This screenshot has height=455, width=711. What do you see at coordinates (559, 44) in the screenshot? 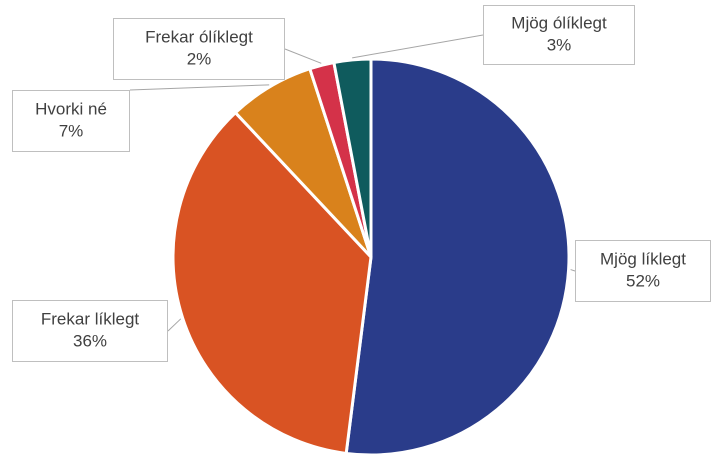
I see `value-label: 3%` at bounding box center [559, 44].